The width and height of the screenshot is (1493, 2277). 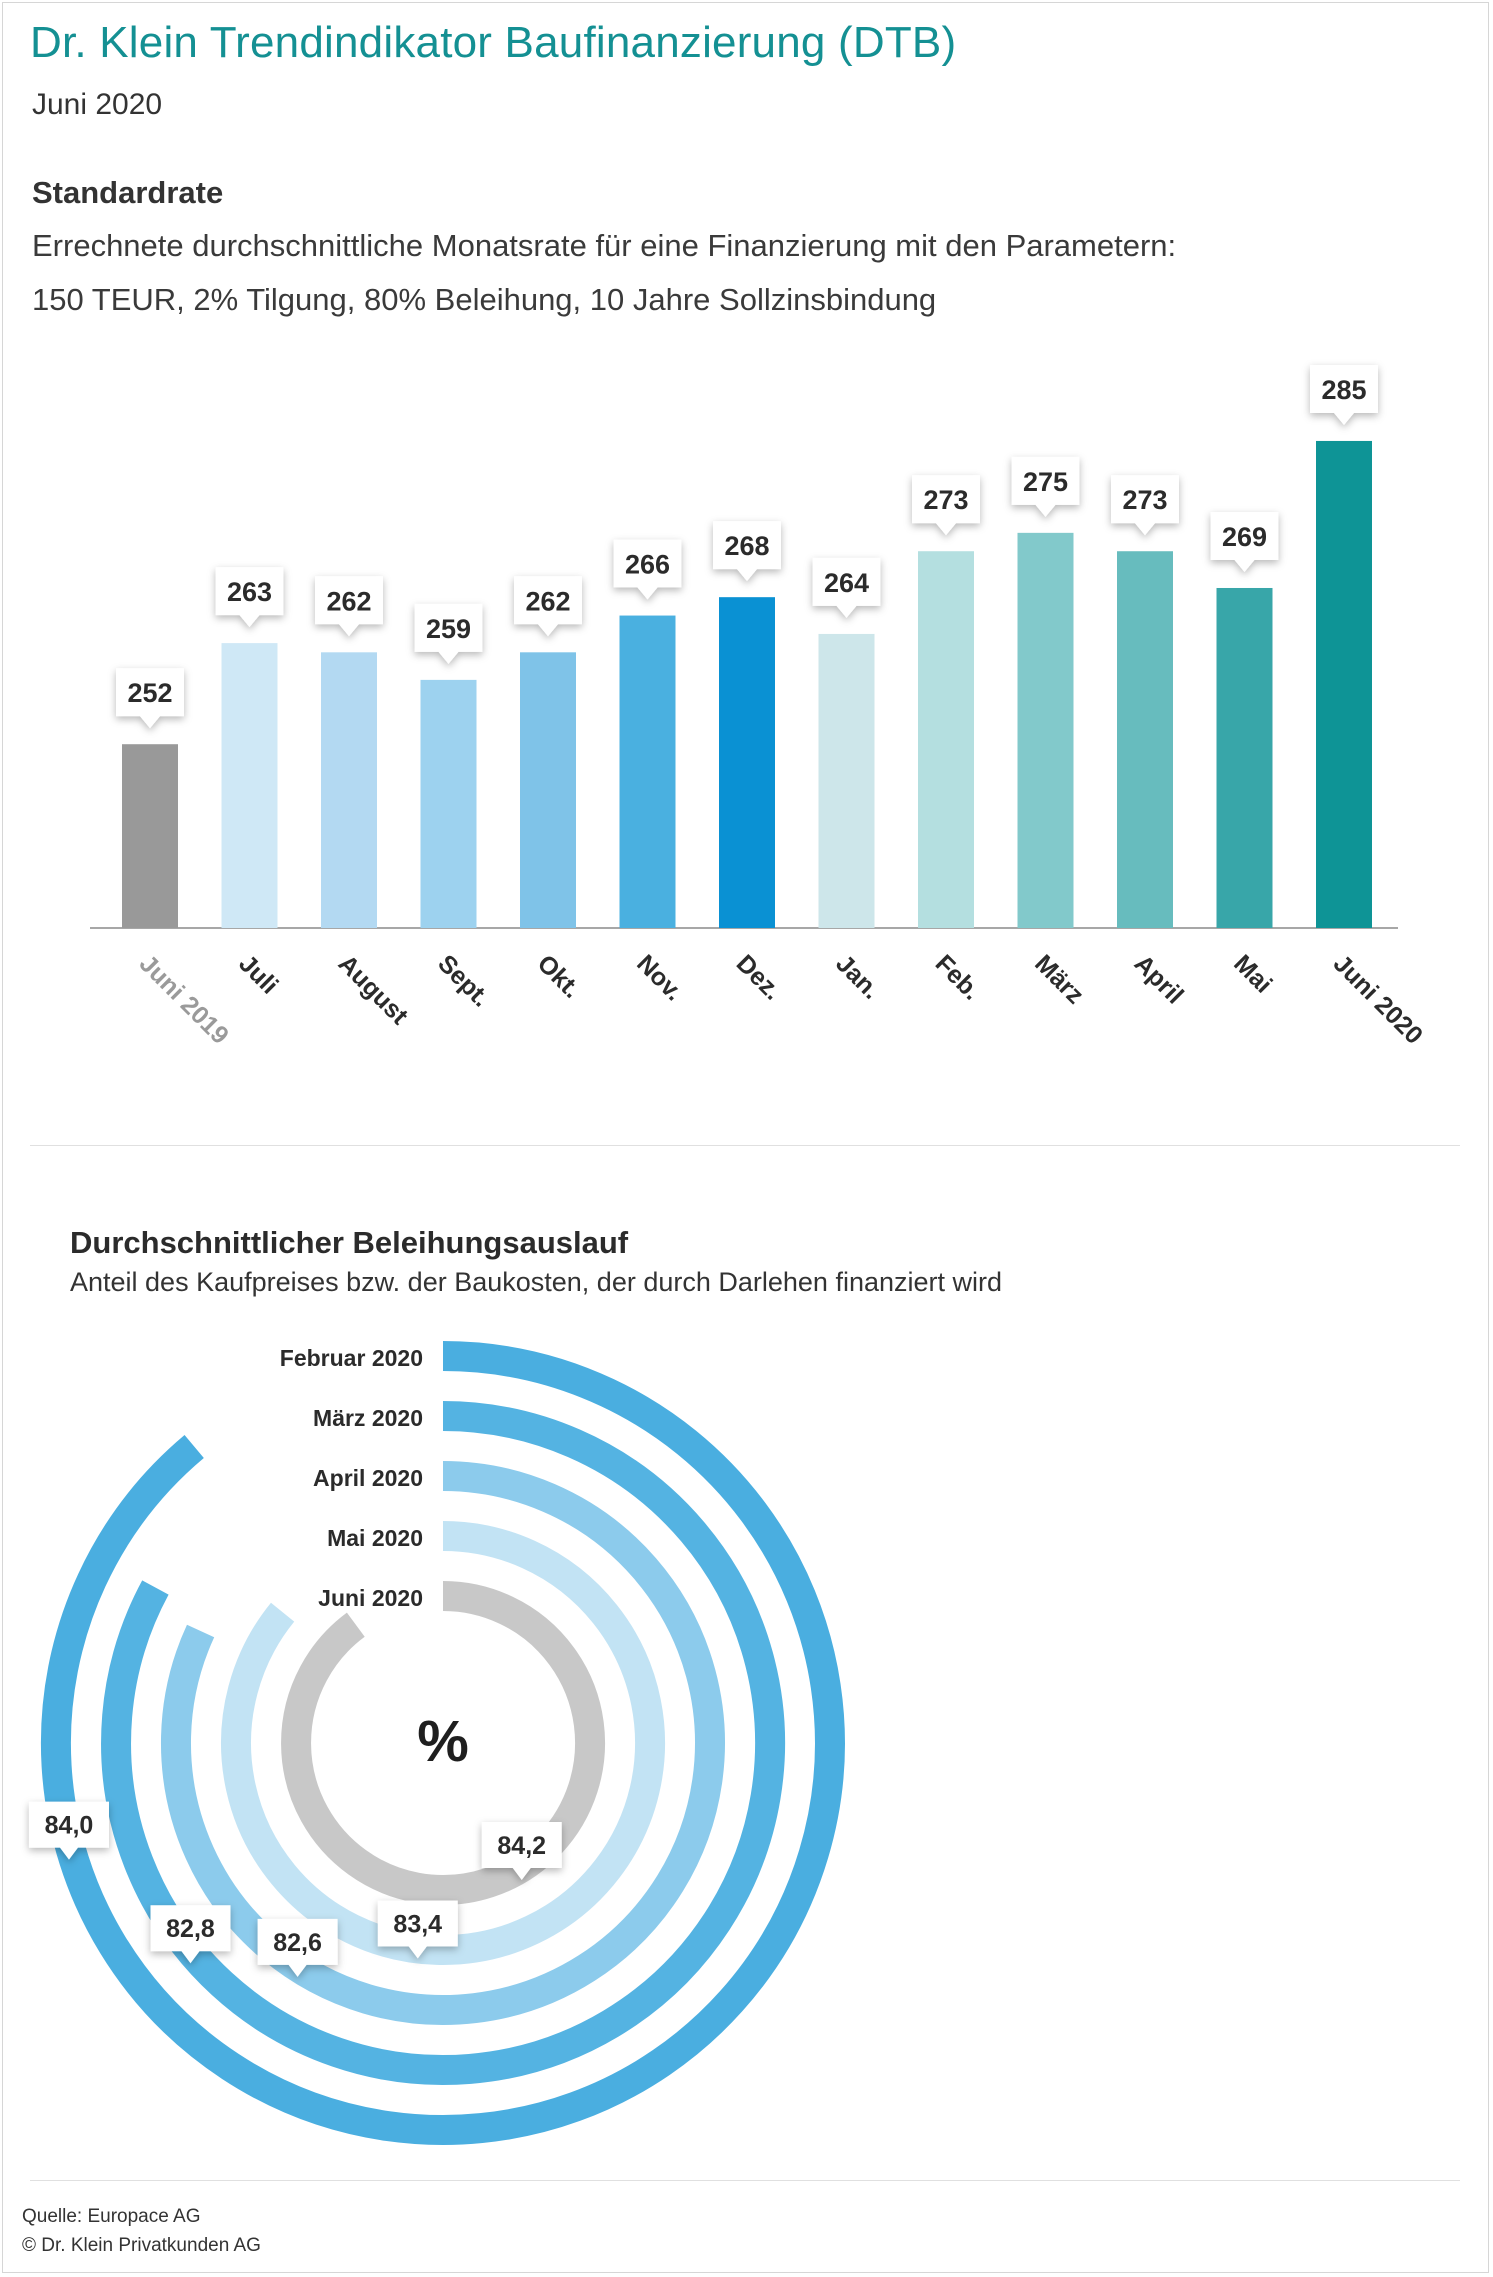 I want to click on data-label: 263, so click(x=249, y=597).